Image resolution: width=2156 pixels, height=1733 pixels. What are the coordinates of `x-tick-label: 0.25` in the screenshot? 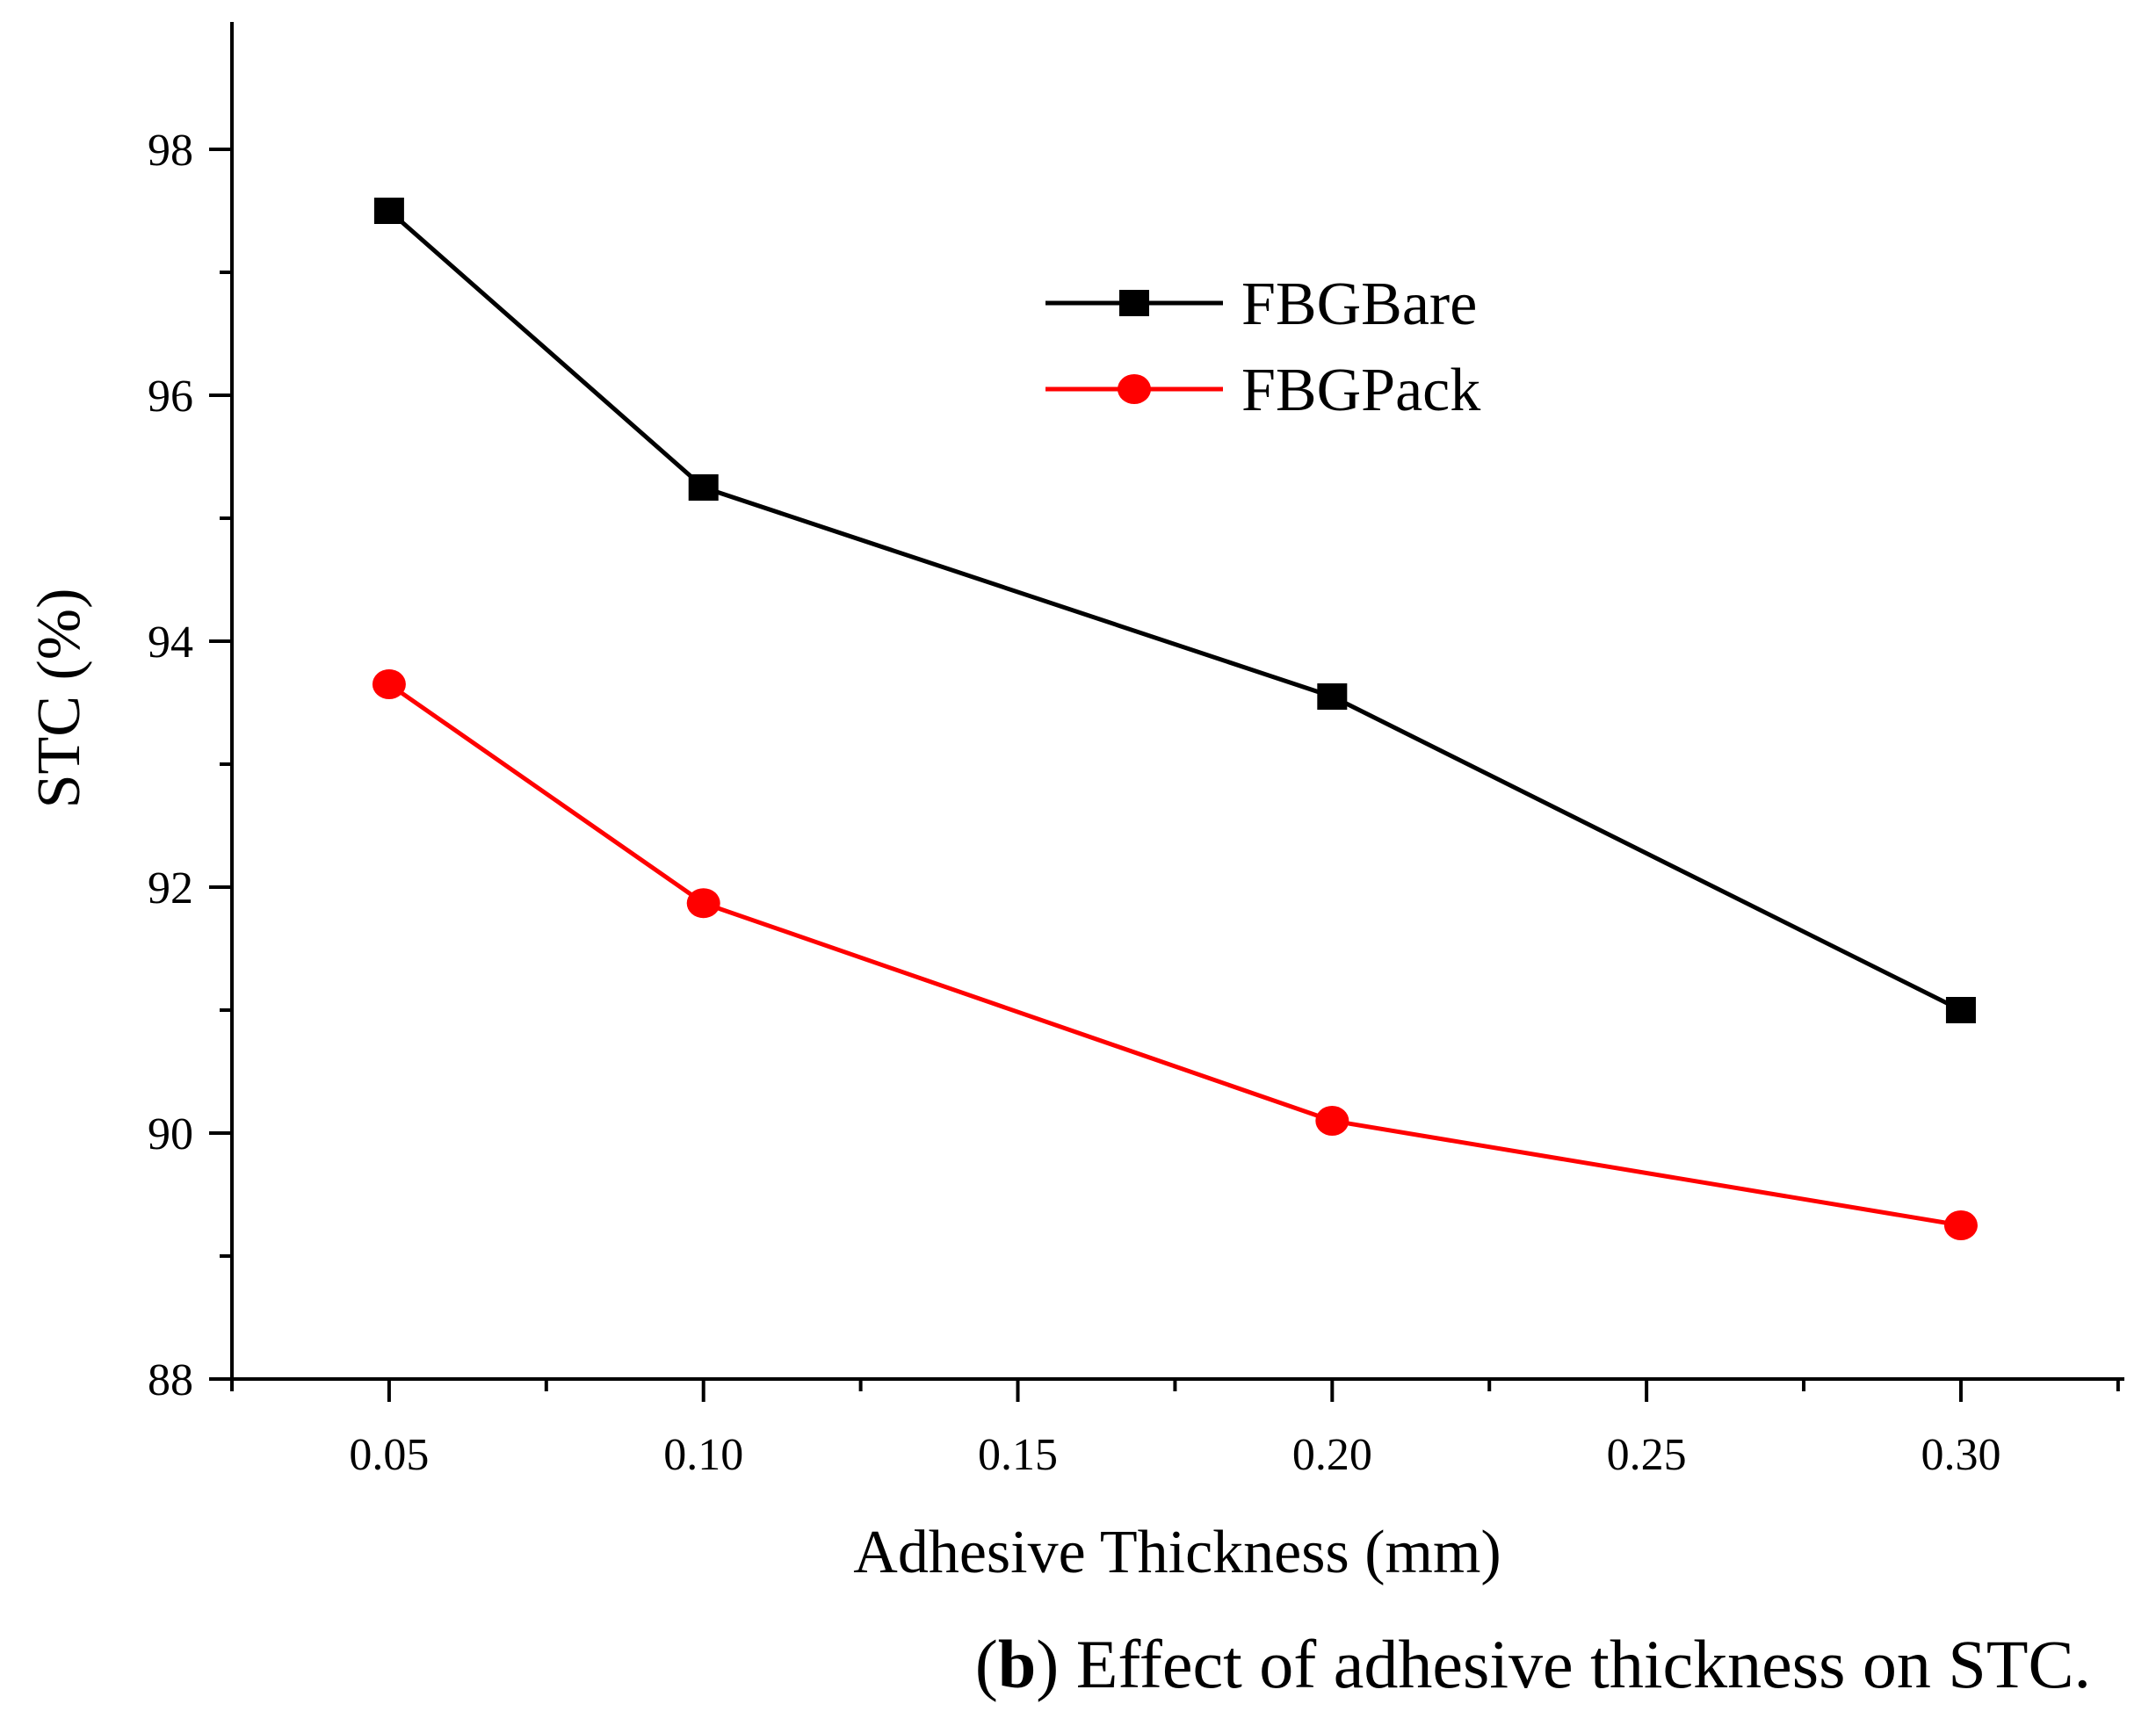 It's located at (1647, 1455).